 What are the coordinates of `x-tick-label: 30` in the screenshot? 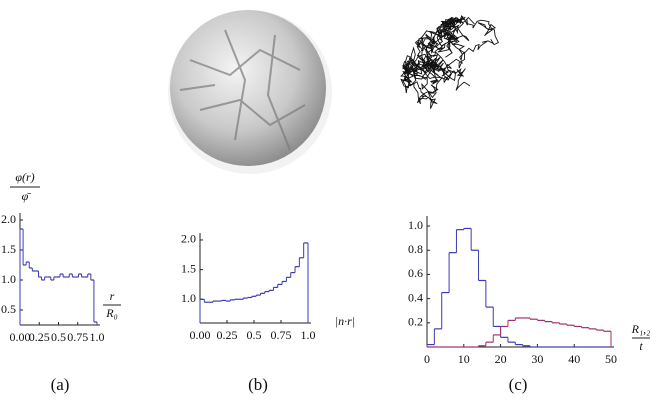 It's located at (537, 359).